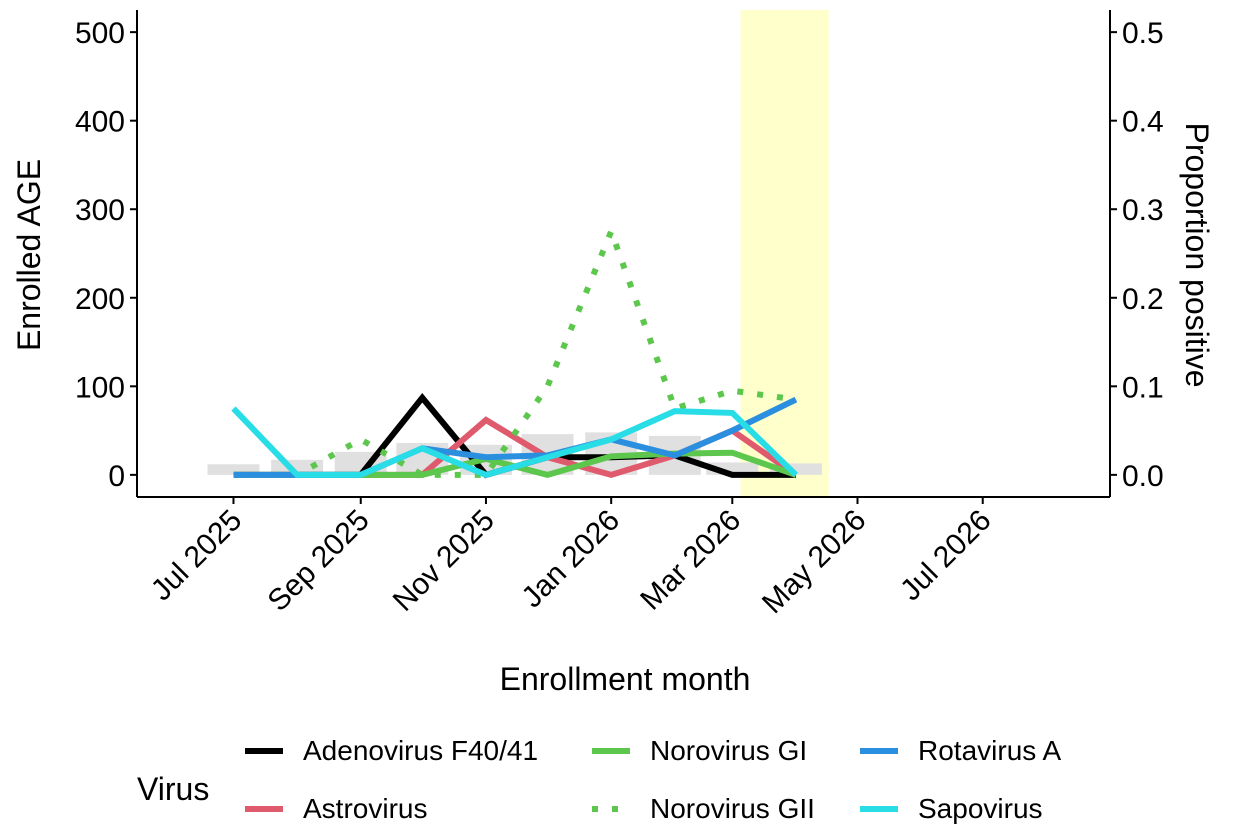  Describe the element at coordinates (514, 442) in the screenshot. I see `series-line-sapovirus` at that location.